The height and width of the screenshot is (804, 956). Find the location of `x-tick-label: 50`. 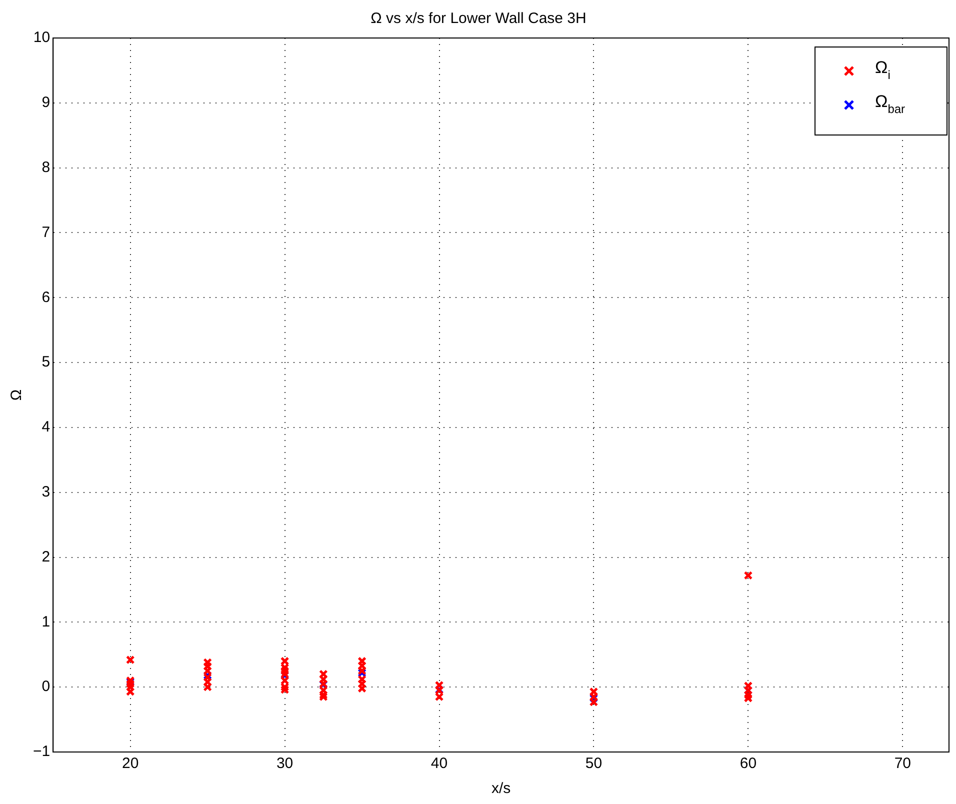

x-tick-label: 50 is located at coordinates (593, 763).